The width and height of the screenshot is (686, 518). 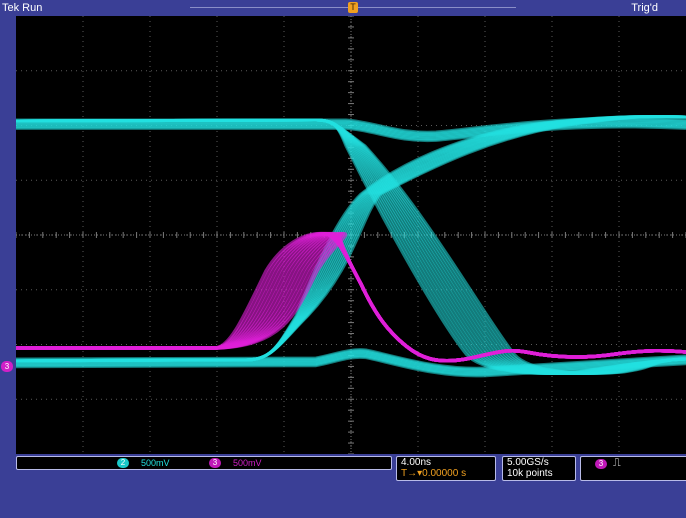 I want to click on ch3-scale: 500mV, so click(x=247, y=463).